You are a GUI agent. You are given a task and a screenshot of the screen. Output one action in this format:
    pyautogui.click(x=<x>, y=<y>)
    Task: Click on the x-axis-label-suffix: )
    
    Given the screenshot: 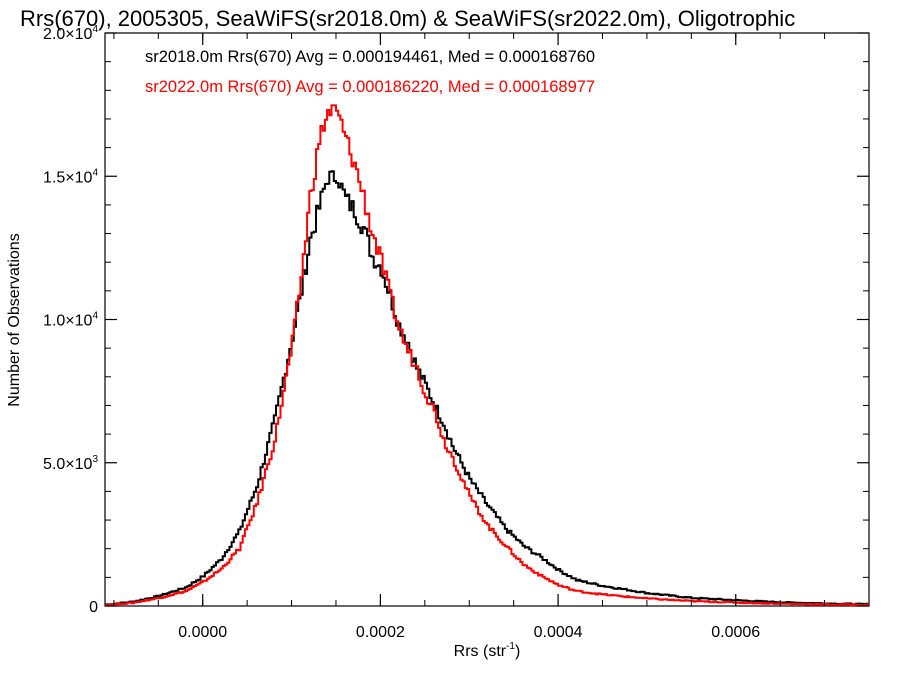 What is the action you would take?
    pyautogui.click(x=517, y=651)
    